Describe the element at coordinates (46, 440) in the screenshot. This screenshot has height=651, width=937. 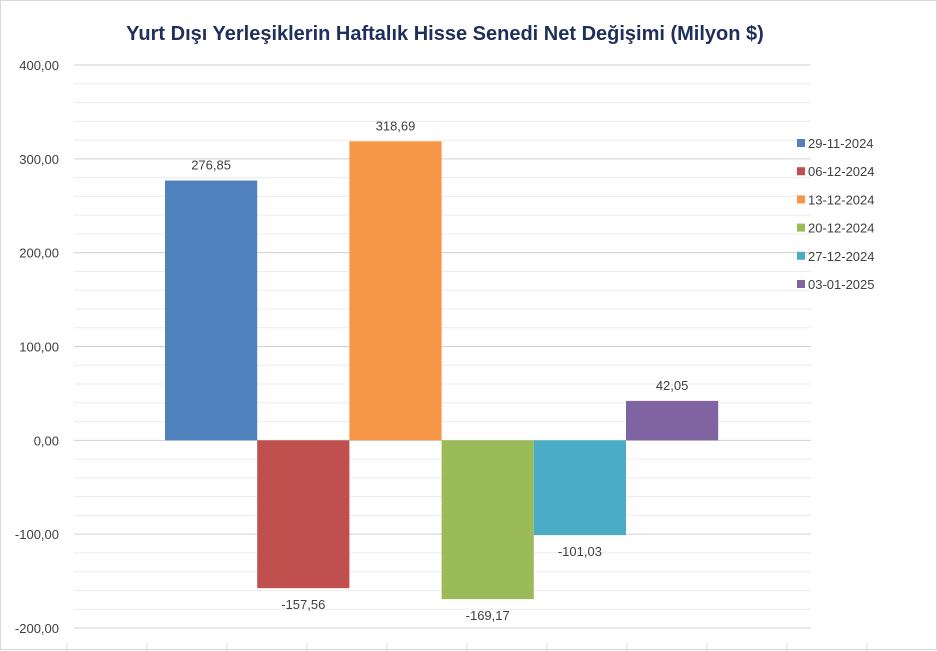
I see `y-tick-label: 0,00` at that location.